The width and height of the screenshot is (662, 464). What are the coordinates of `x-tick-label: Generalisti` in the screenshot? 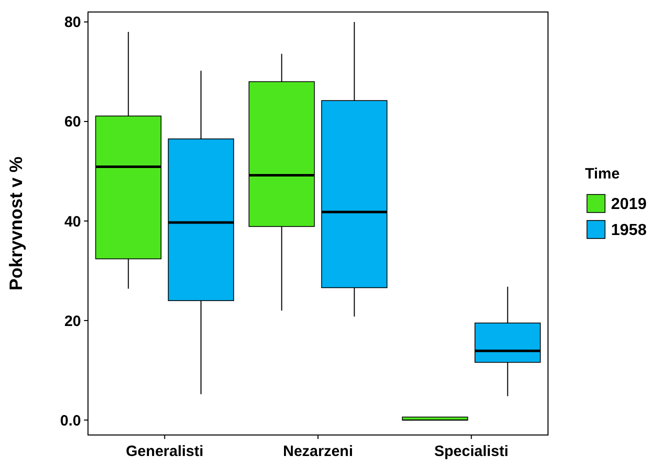 It's located at (165, 451).